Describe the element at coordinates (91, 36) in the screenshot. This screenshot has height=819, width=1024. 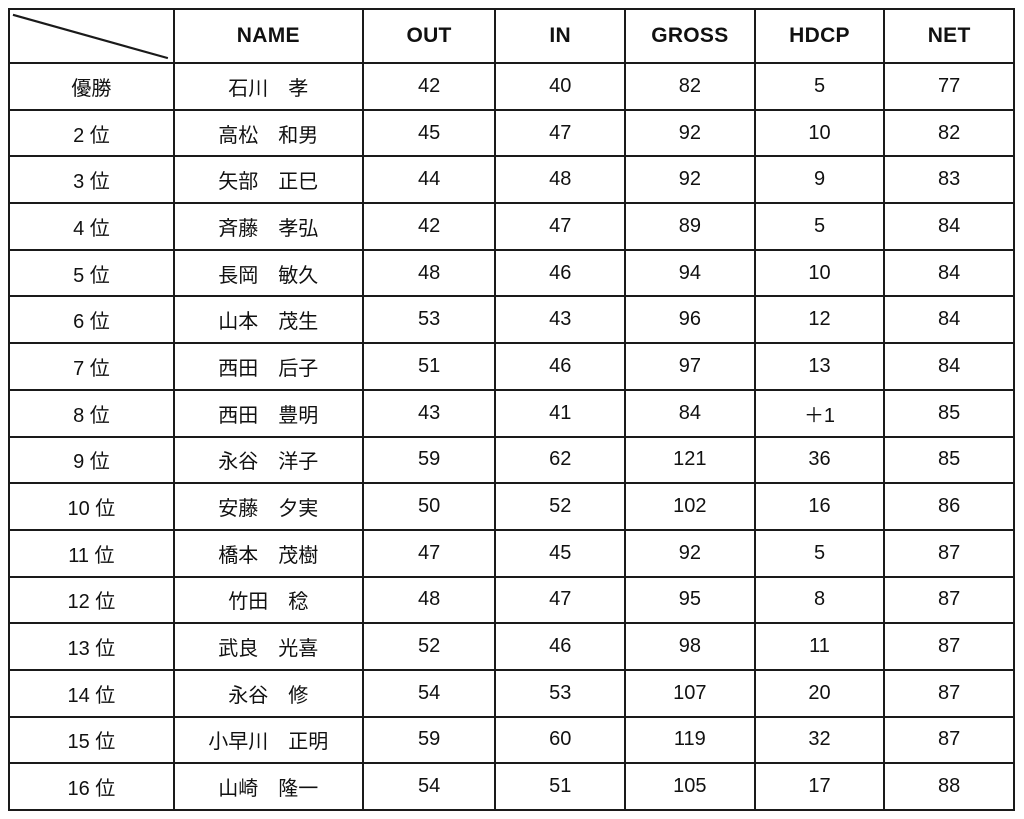
I see `corner-cell` at that location.